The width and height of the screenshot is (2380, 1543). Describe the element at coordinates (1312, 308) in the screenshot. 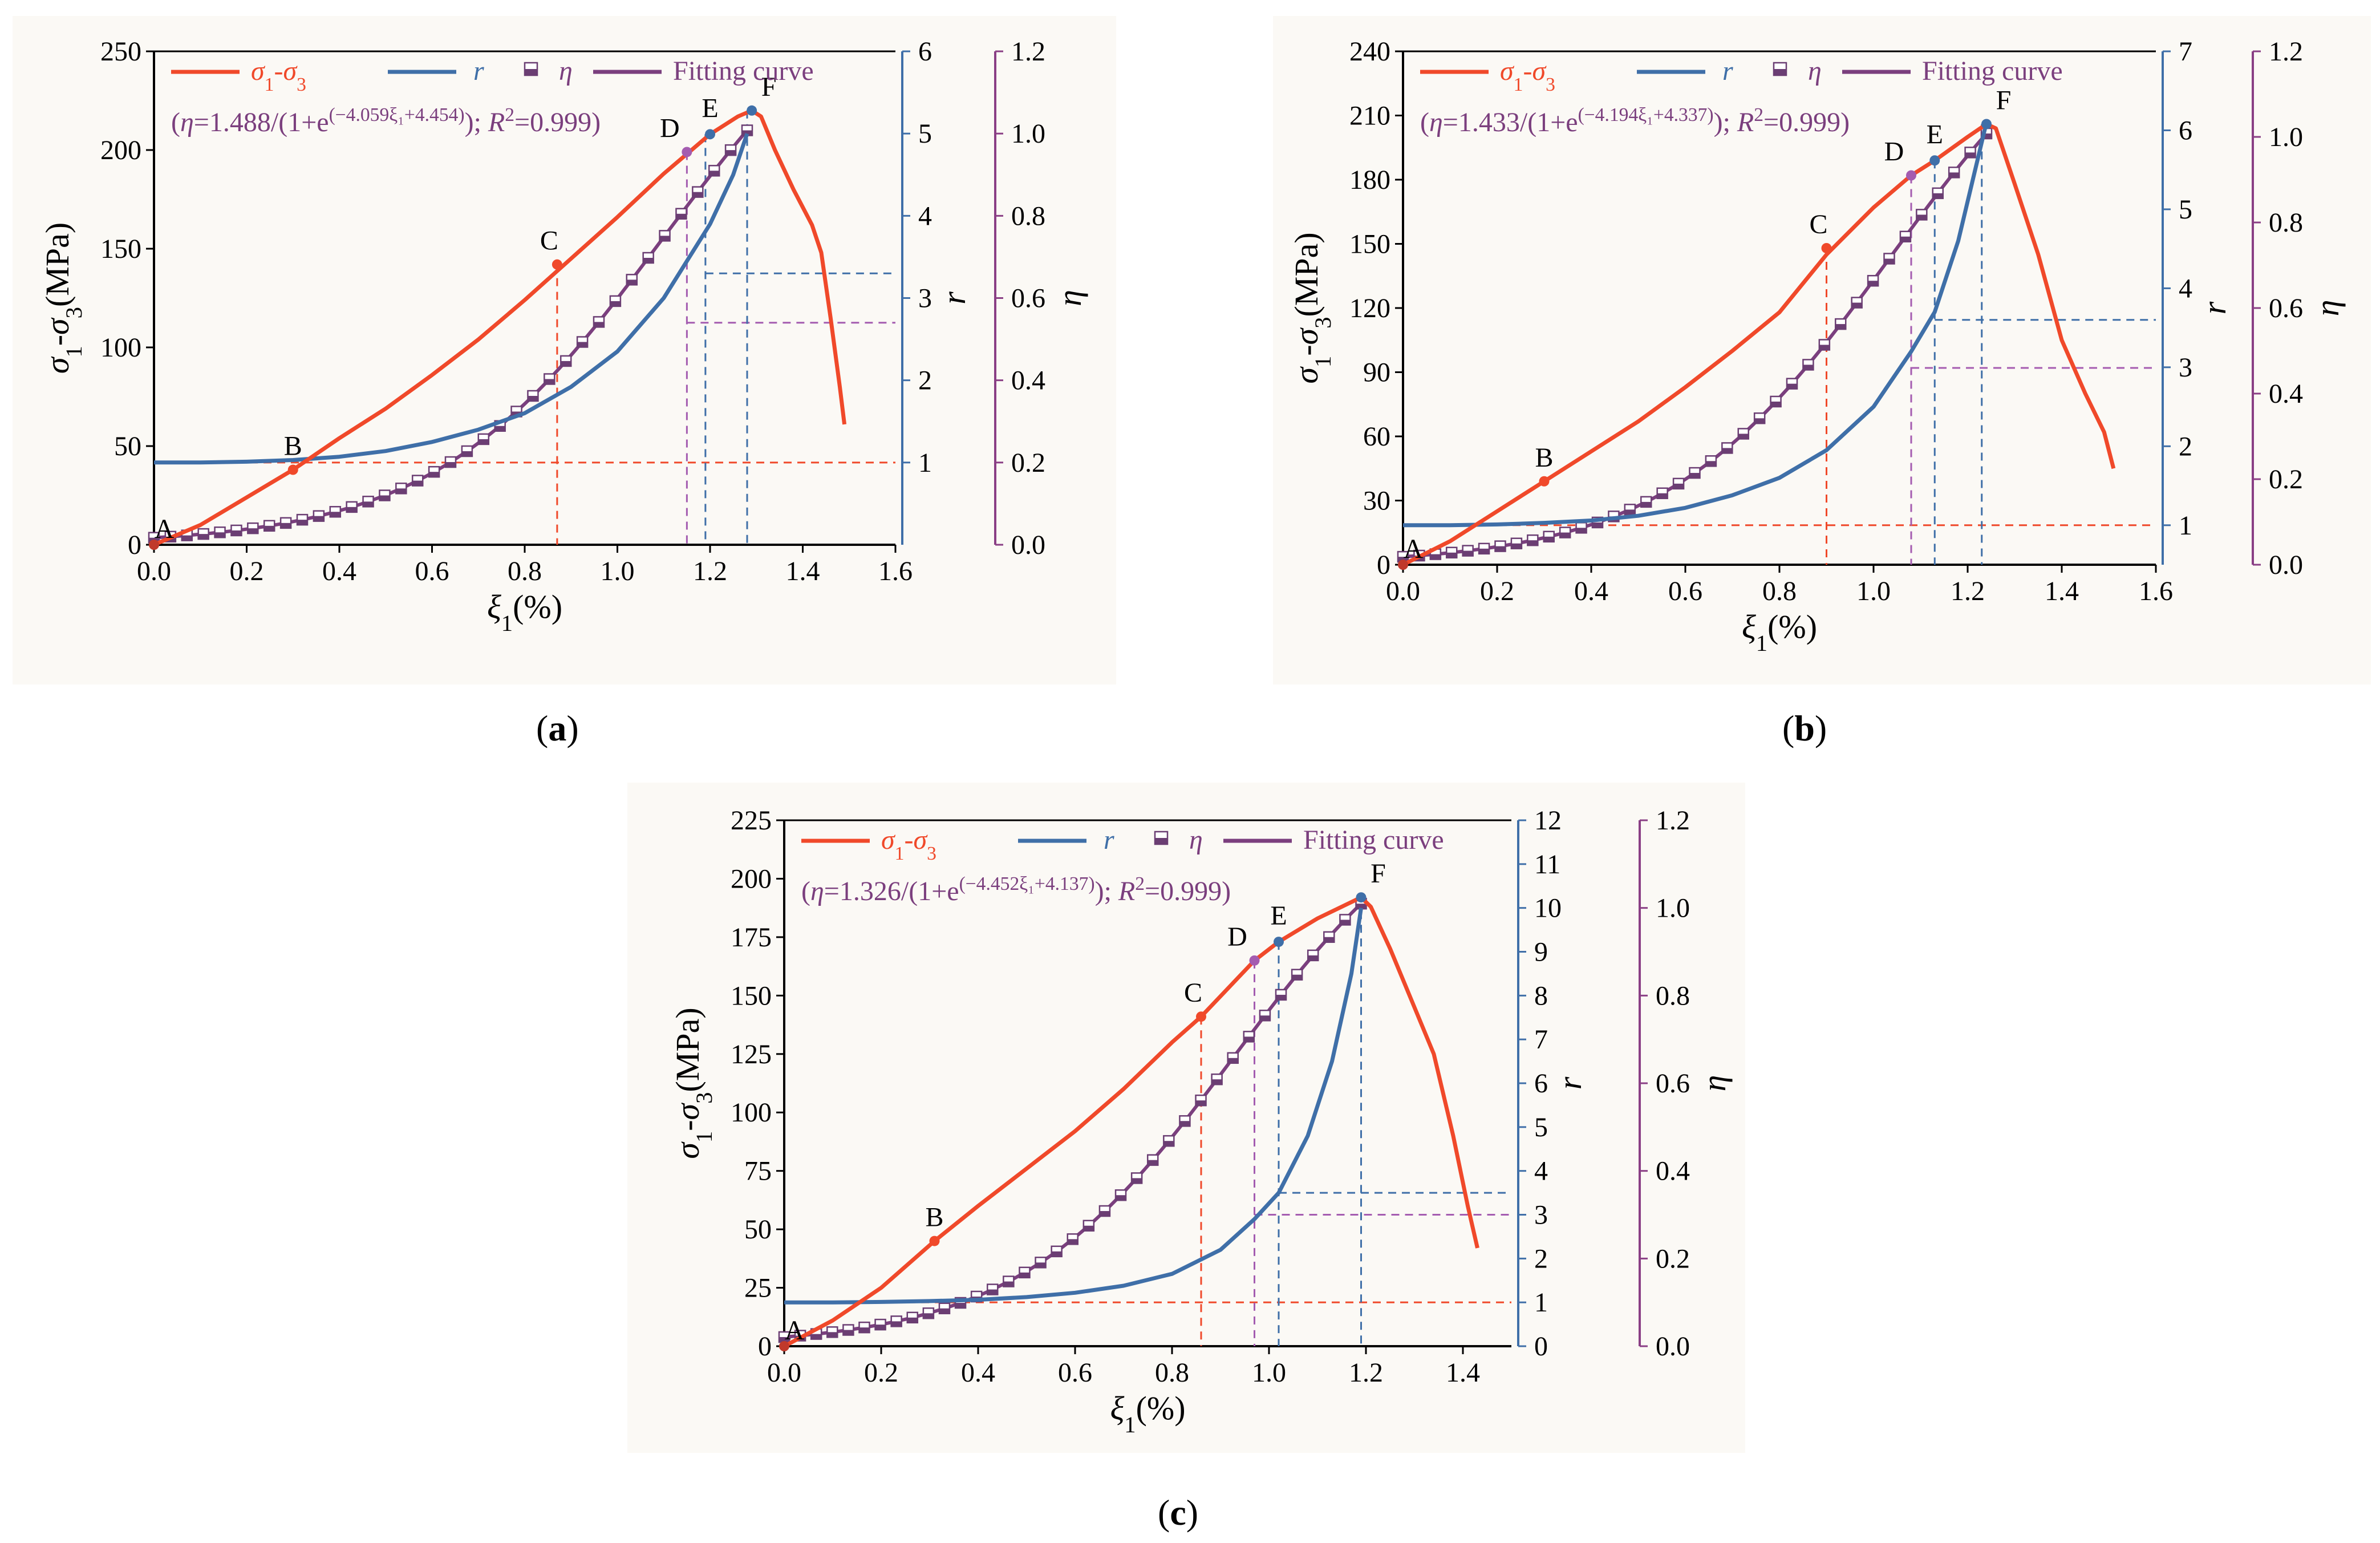

I see `panel-b-y-axis-label: σ1-σ3(MPa)` at that location.